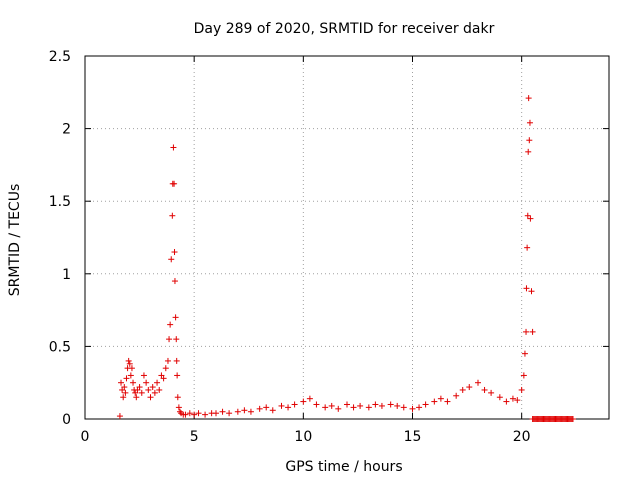 The width and height of the screenshot is (640, 480). What do you see at coordinates (85, 437) in the screenshot?
I see `x-tick-label: 0` at bounding box center [85, 437].